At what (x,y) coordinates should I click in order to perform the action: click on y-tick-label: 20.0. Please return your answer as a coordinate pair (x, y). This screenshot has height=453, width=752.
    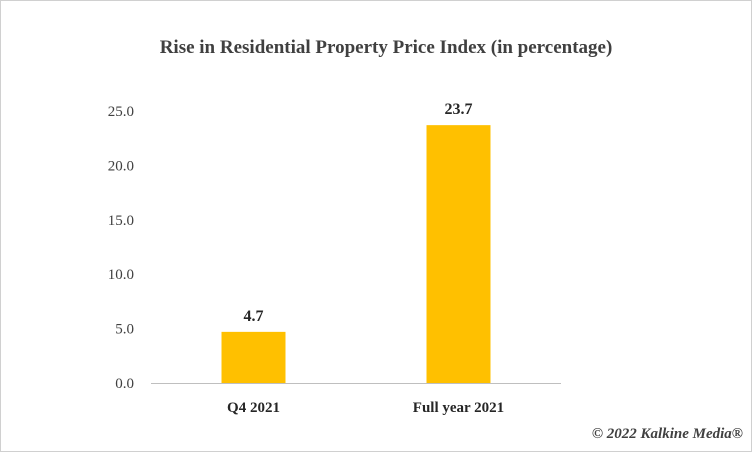
    Looking at the image, I should click on (121, 166).